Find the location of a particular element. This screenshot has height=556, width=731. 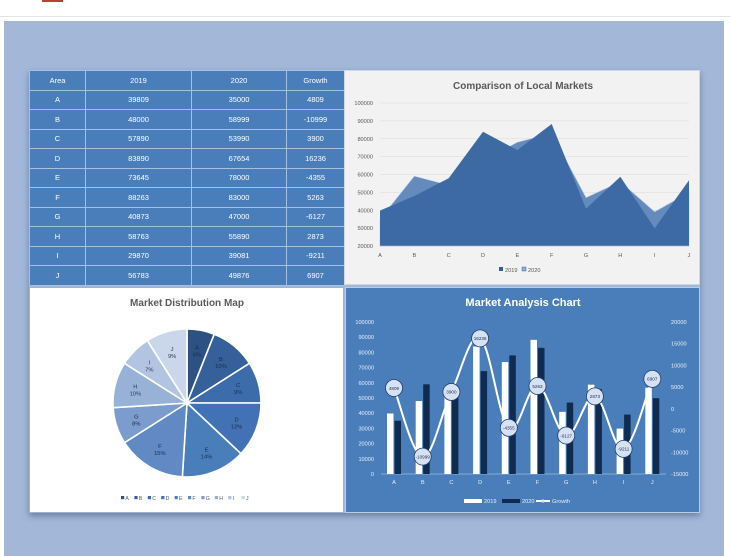

growth-data-label: -6127 is located at coordinates (566, 435).